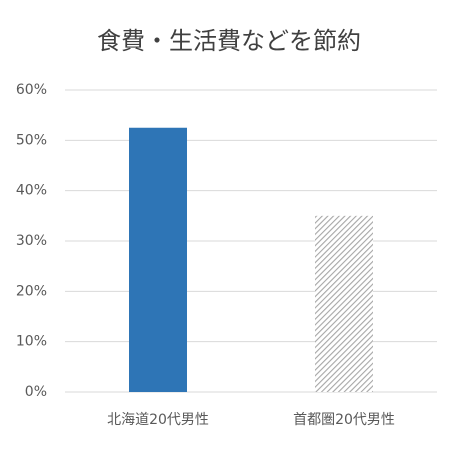  I want to click on y-tick-label: 40%, so click(31, 191).